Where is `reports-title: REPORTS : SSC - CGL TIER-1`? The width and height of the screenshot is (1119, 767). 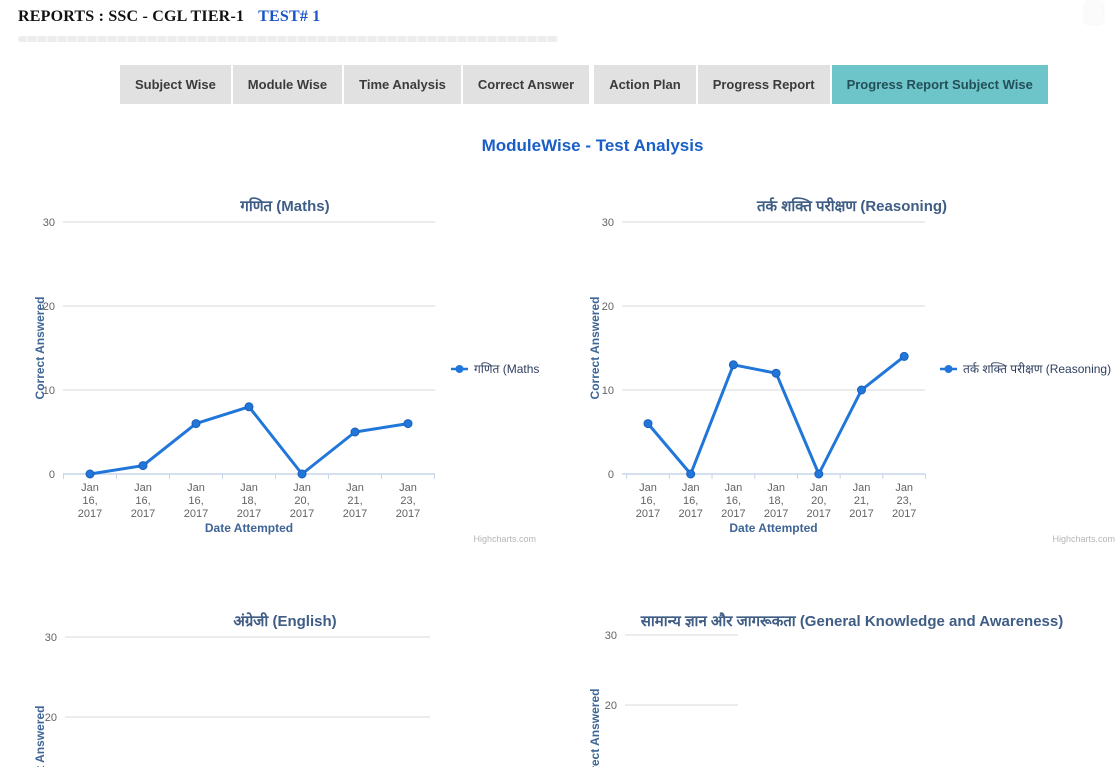 reports-title: REPORTS : SSC - CGL TIER-1 is located at coordinates (131, 16).